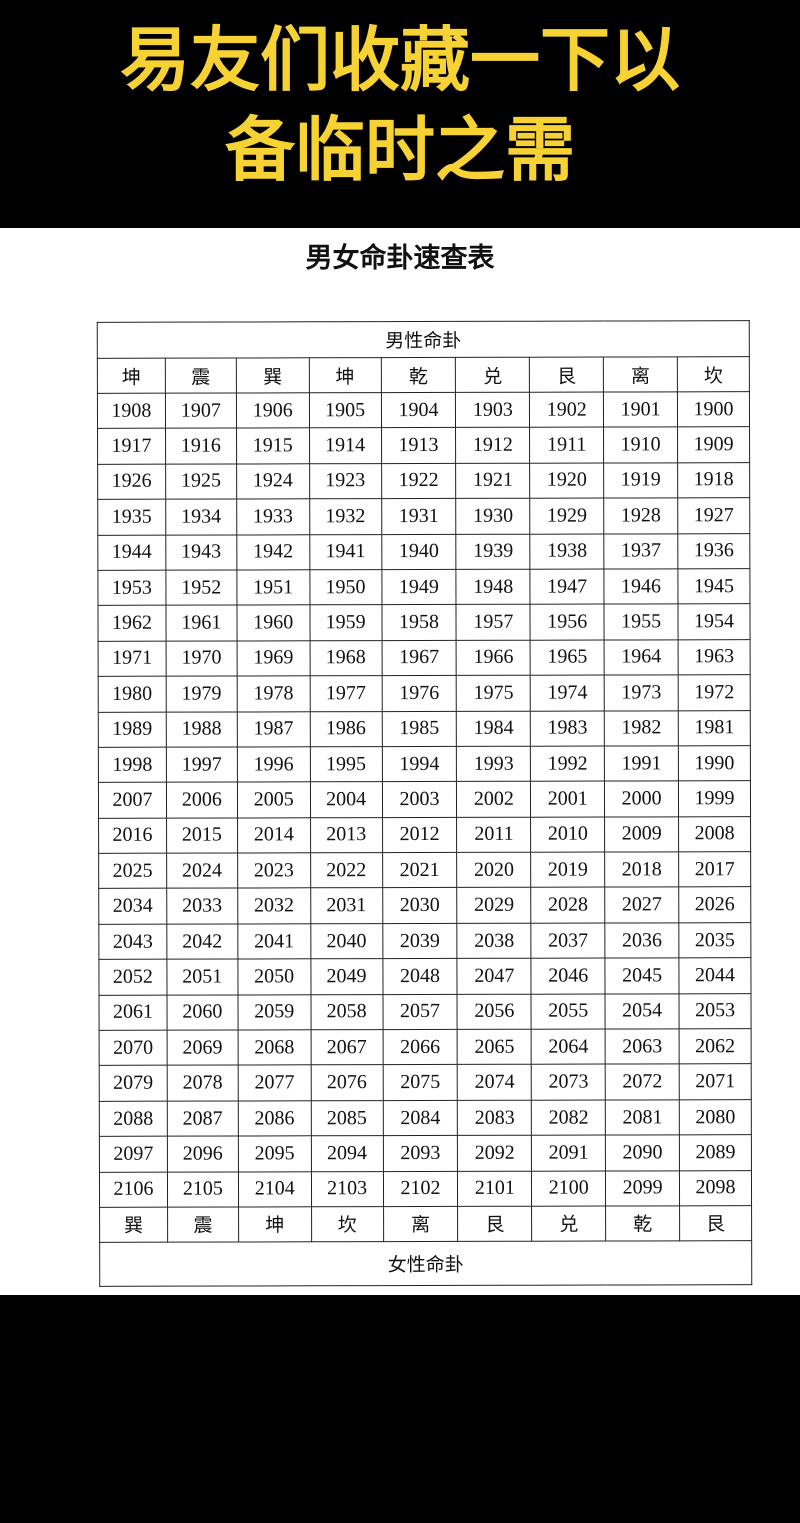  What do you see at coordinates (346, 906) in the screenshot?
I see `year-cell: 2031` at bounding box center [346, 906].